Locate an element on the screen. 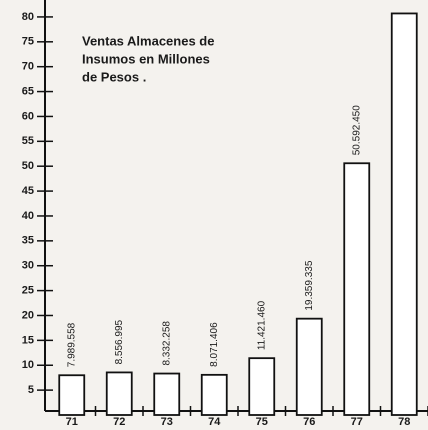 Image resolution: width=428 pixels, height=430 pixels. x-tick-label: 76 is located at coordinates (309, 422).